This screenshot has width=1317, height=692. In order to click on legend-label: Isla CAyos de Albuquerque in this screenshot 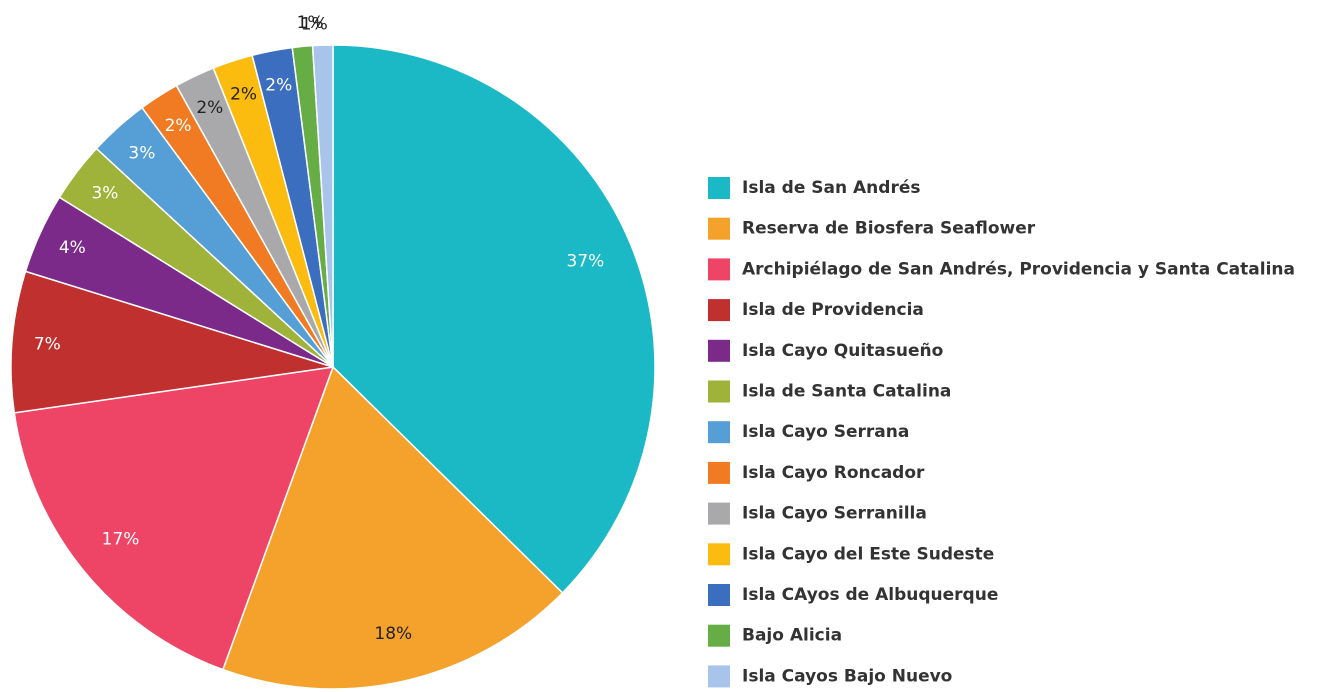, I will do `click(870, 595)`.